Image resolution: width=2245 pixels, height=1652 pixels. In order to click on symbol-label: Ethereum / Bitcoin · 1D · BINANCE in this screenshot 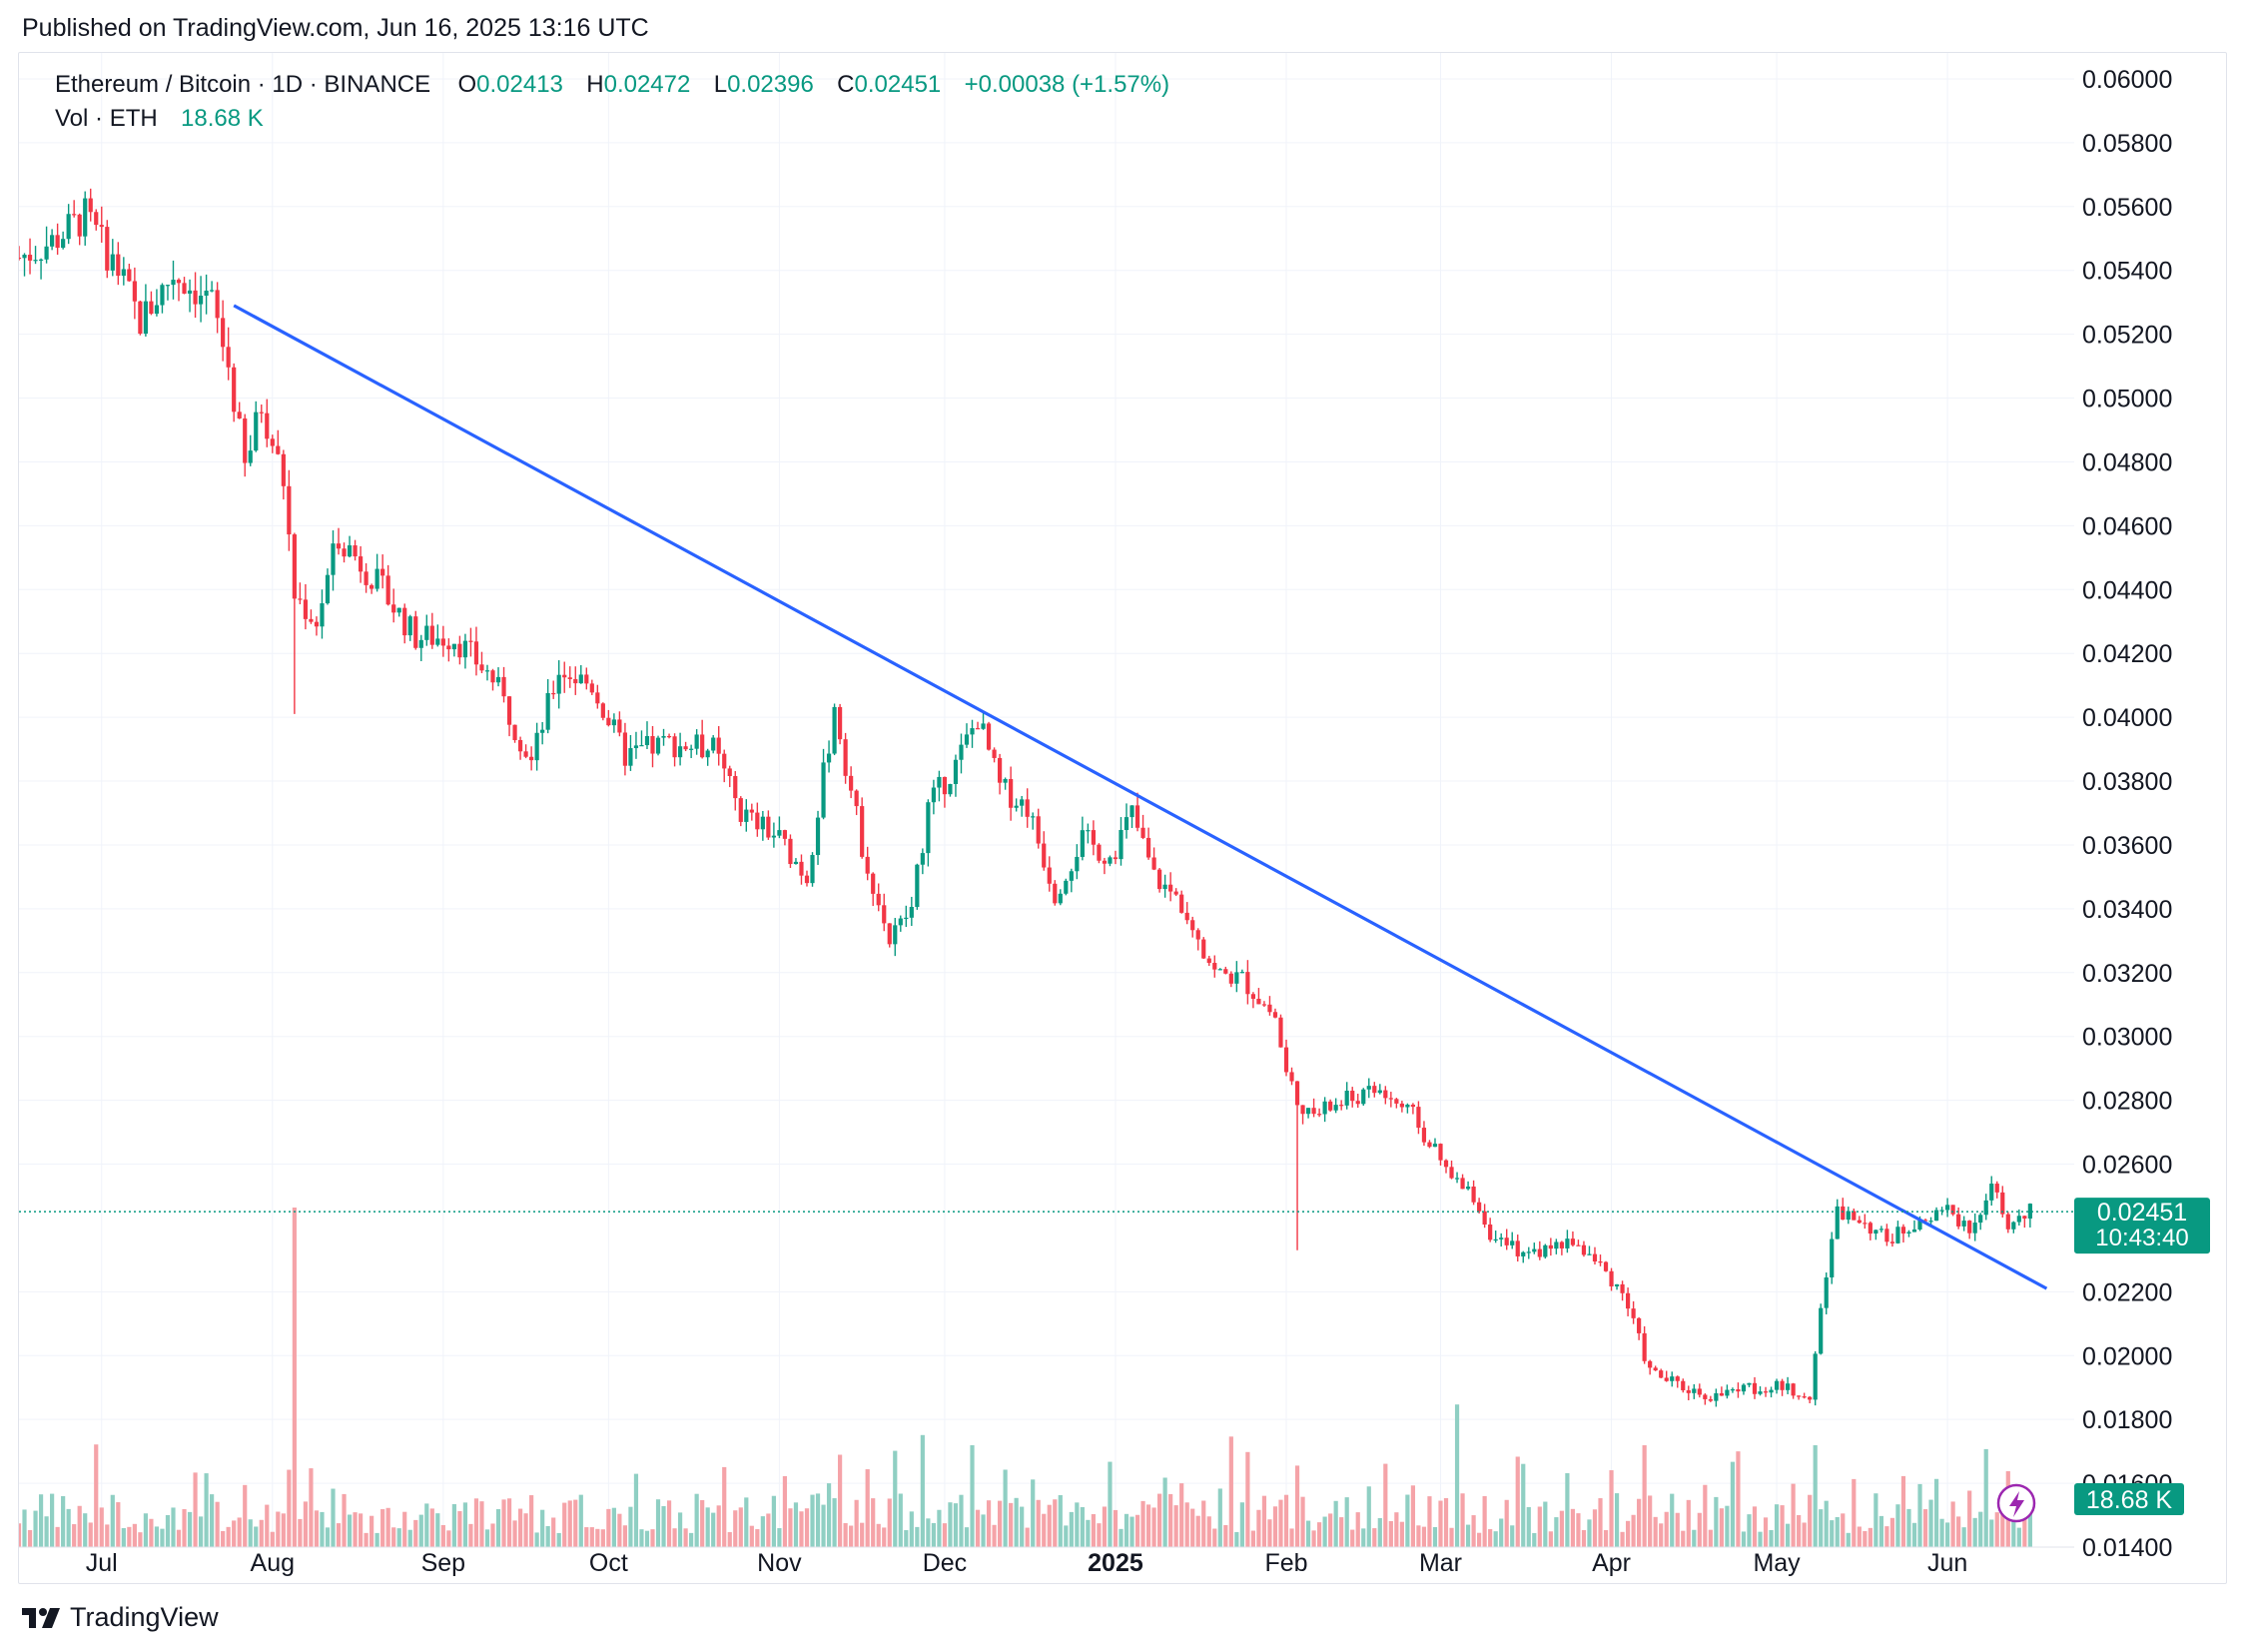, I will do `click(243, 84)`.